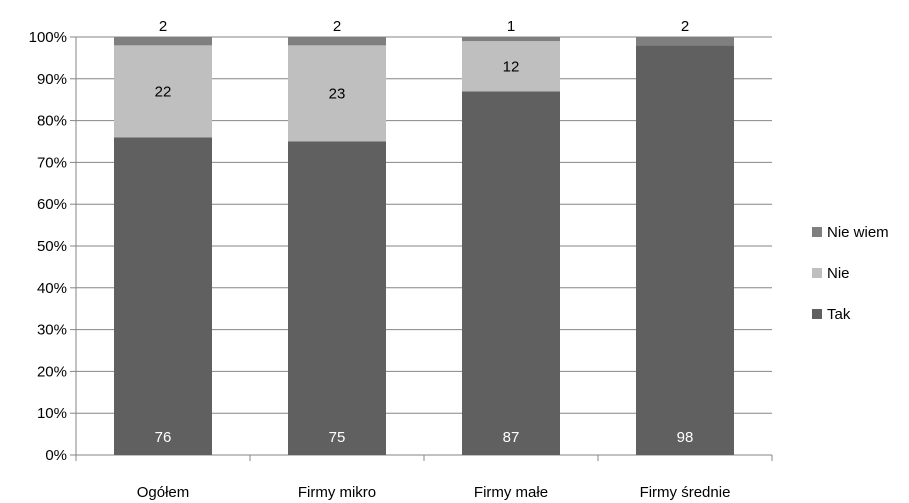 The width and height of the screenshot is (909, 503). I want to click on legend-label: Tak, so click(839, 314).